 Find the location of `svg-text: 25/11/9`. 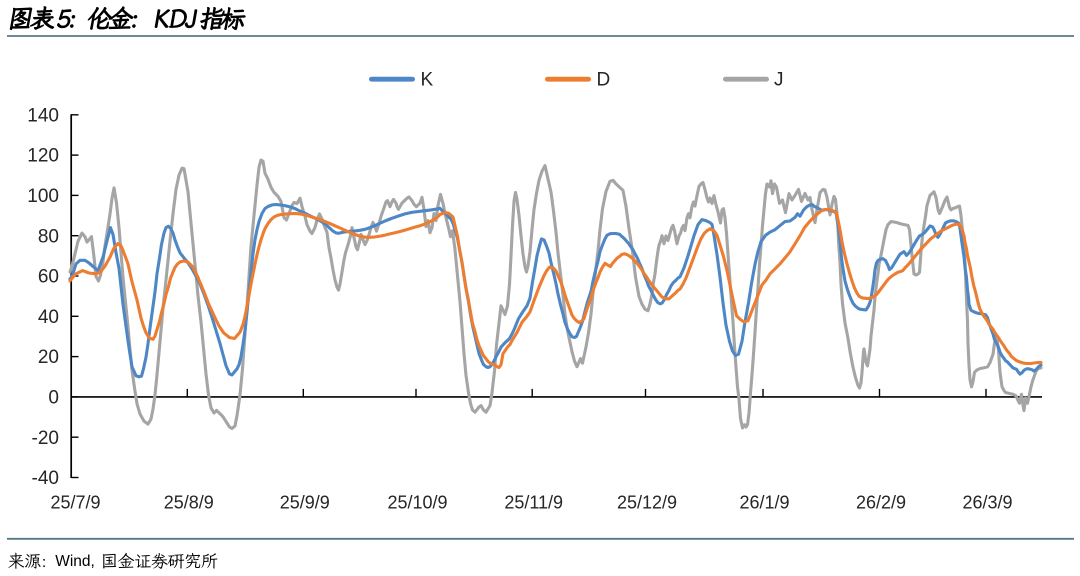

svg-text: 25/11/9 is located at coordinates (533, 503).